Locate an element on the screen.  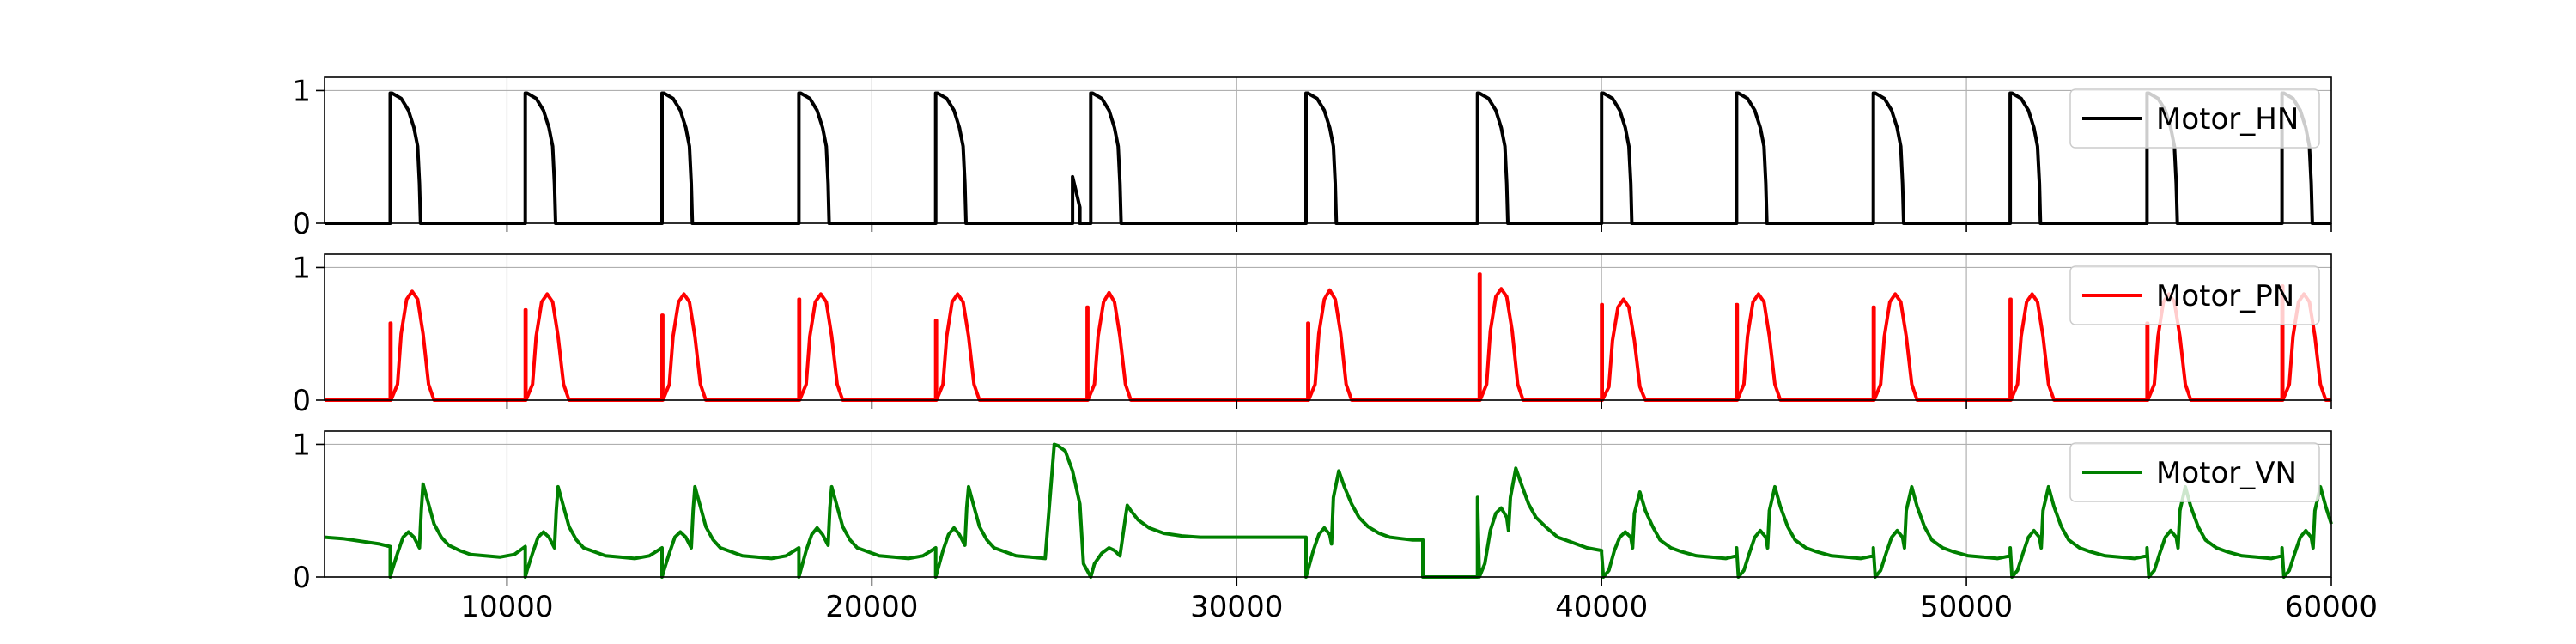
x-tick-label: 50000 is located at coordinates (1967, 607).